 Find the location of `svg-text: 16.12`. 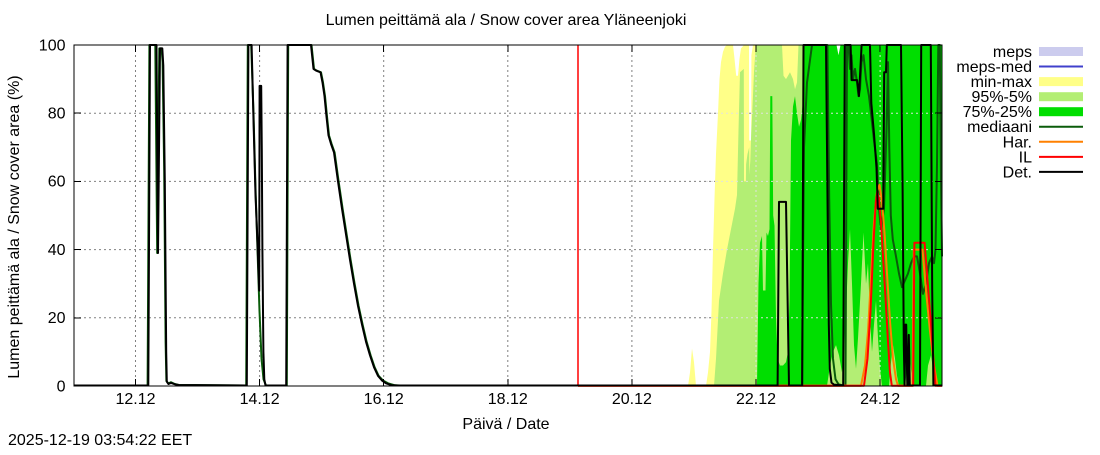

svg-text: 16.12 is located at coordinates (384, 399).